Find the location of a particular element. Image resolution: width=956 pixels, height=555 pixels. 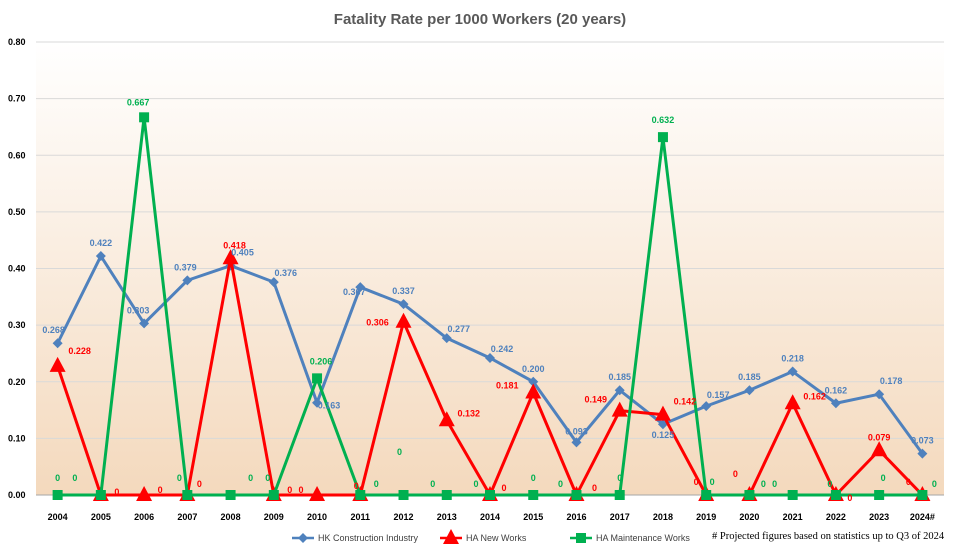

x-tick-label: 2019 is located at coordinates (706, 517).